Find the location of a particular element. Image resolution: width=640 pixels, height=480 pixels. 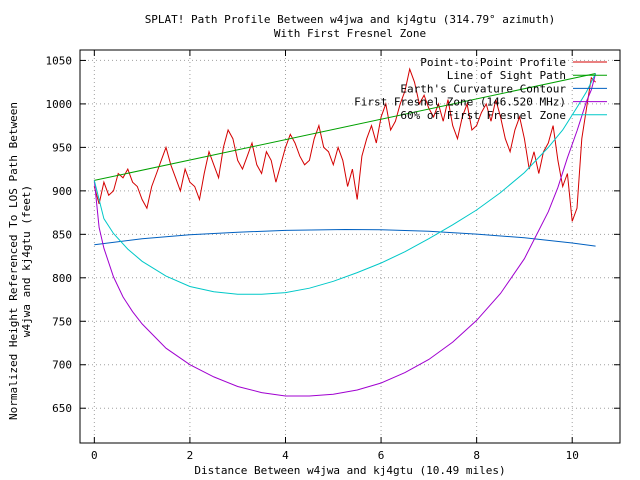

y-tick-label-1000: 1000 is located at coordinates (59, 104).